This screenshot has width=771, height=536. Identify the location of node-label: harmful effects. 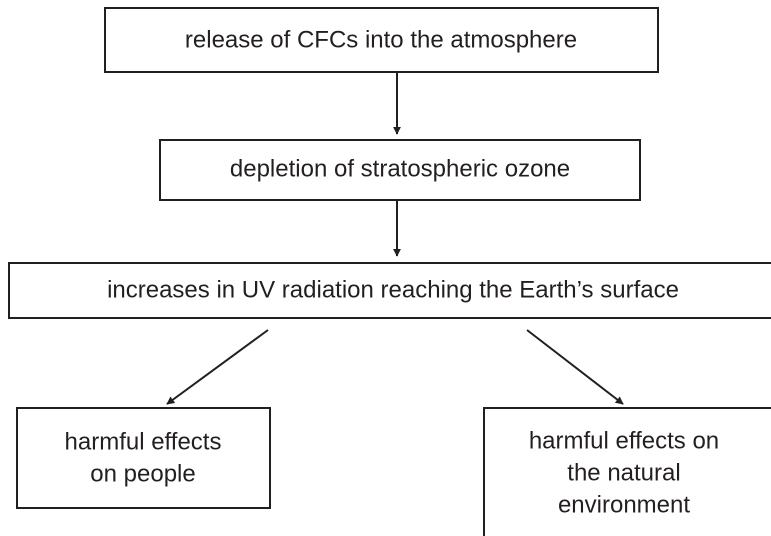
(143, 441).